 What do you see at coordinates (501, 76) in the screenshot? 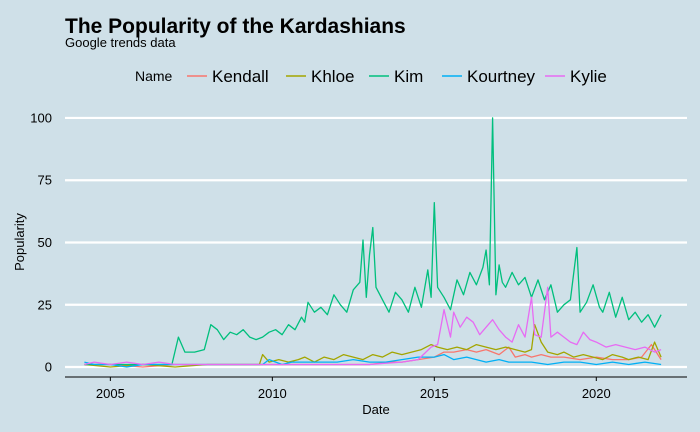
I see `legend-label-kourtney: Kourtney` at bounding box center [501, 76].